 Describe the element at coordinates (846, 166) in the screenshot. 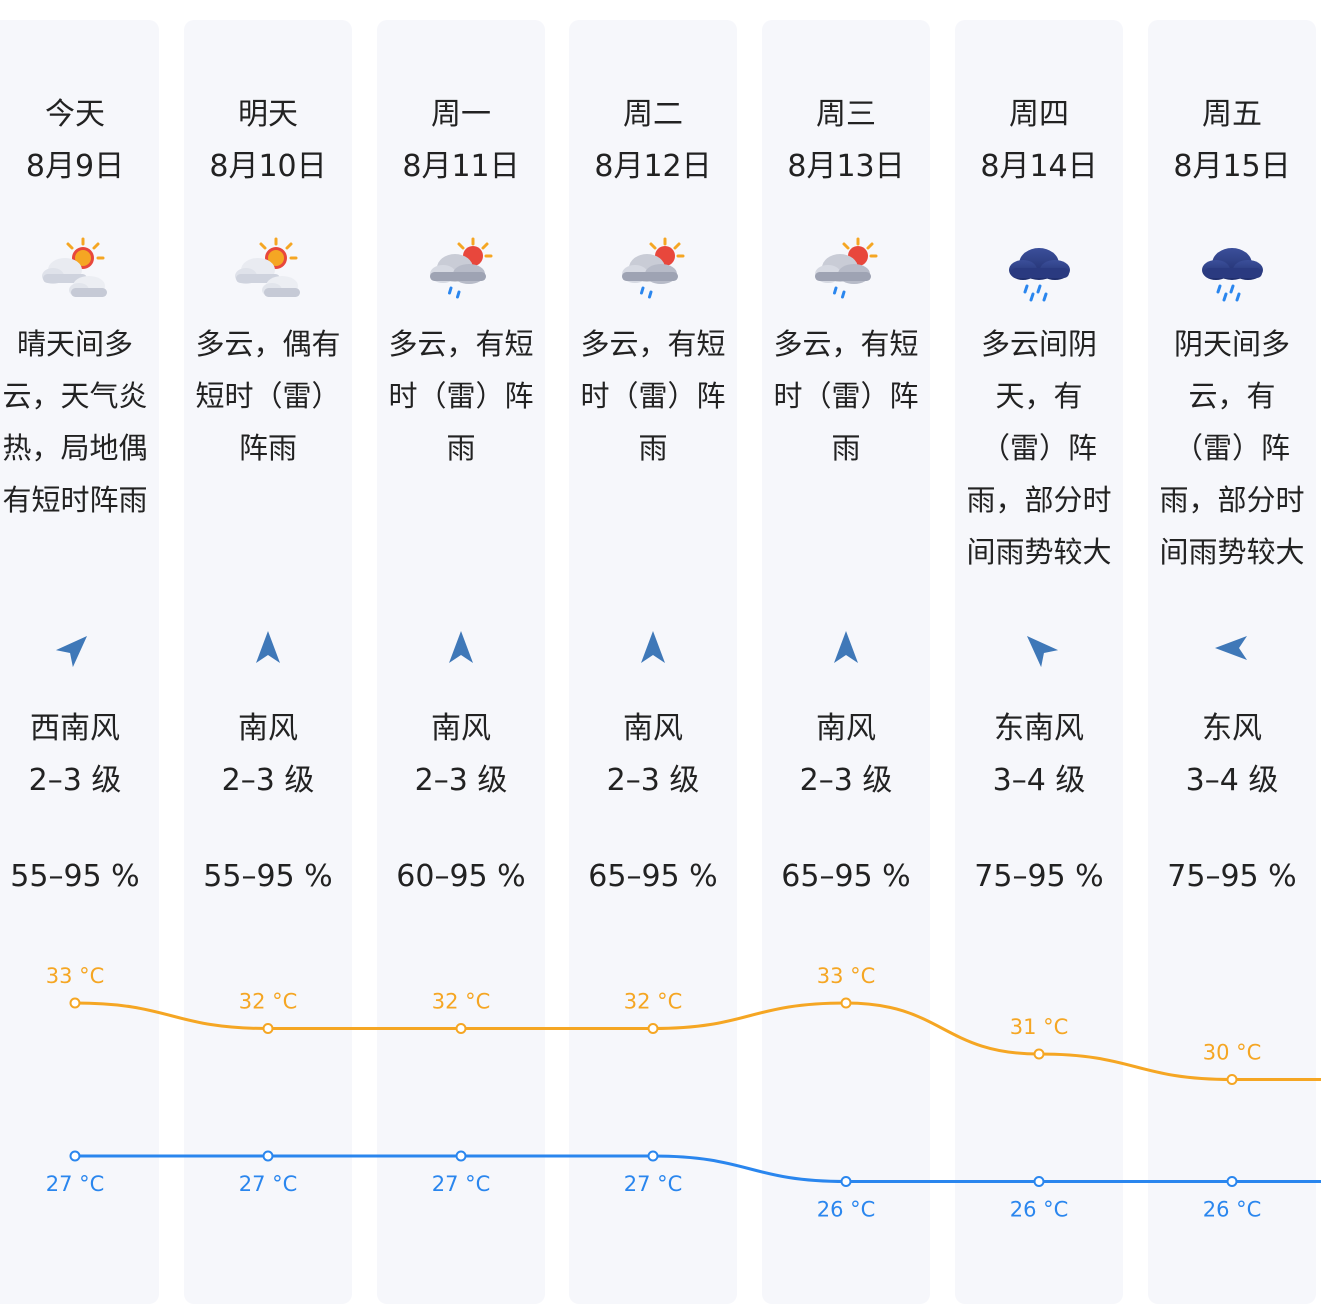

I see `date-label: 8月13日` at that location.